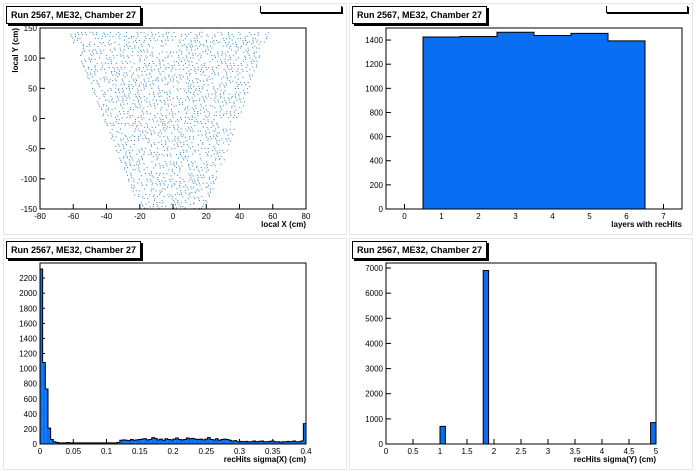 The image size is (696, 472). I want to click on plot-frame-border, so click(173, 118).